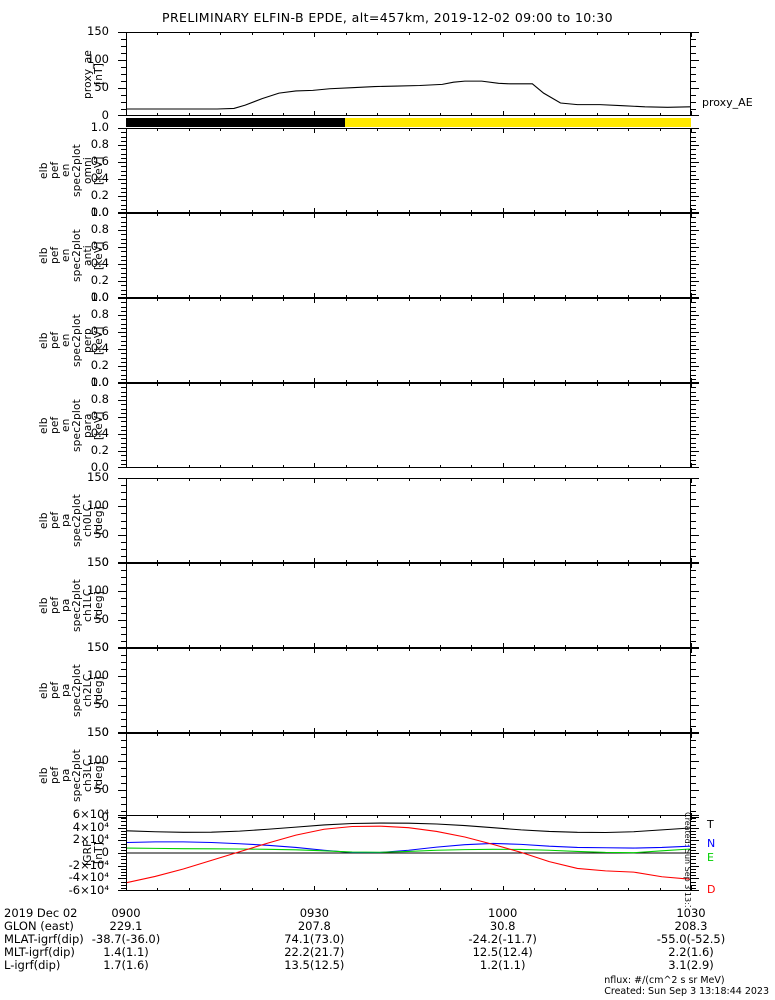 Image resolution: width=775 pixels, height=1000 pixels. I want to click on panel-canvas-en-omni, so click(408, 170).